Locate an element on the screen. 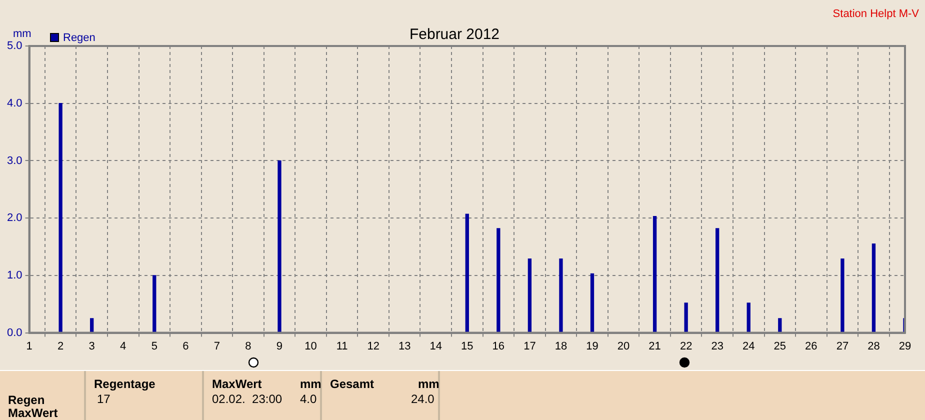 The height and width of the screenshot is (420, 925). x-tick-label: 21 is located at coordinates (654, 346).